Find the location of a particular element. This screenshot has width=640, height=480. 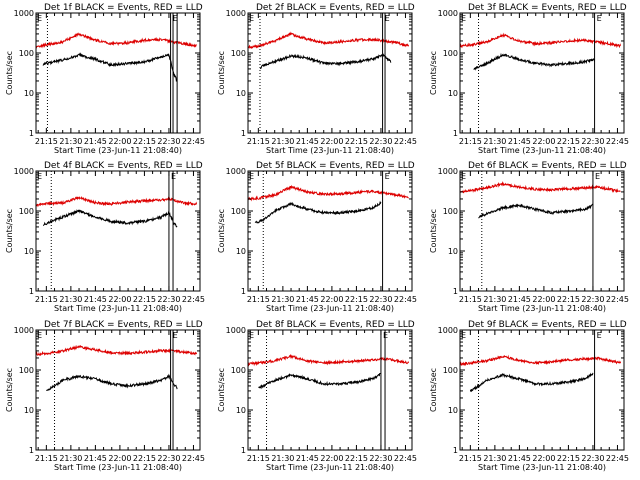

panel-title: Det 3f BLACK = Events, RED = LLD is located at coordinates (547, 8).